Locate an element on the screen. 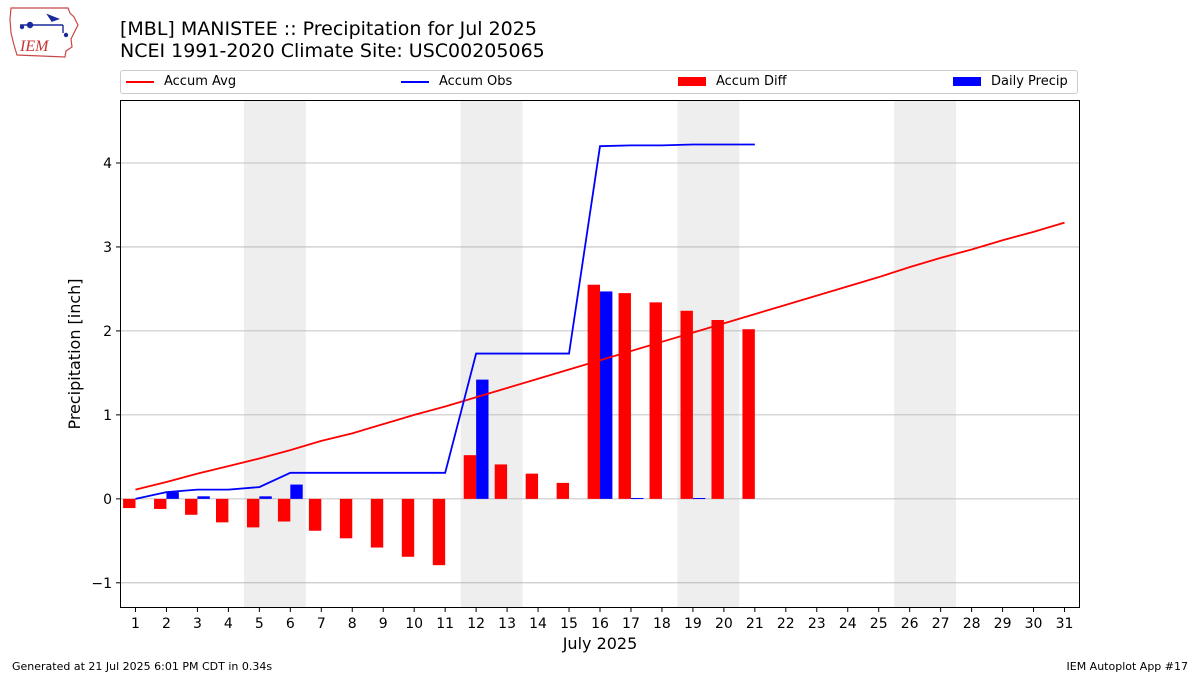 Image resolution: width=1200 pixels, height=675 pixels. x-tick-label: 28 is located at coordinates (972, 624).